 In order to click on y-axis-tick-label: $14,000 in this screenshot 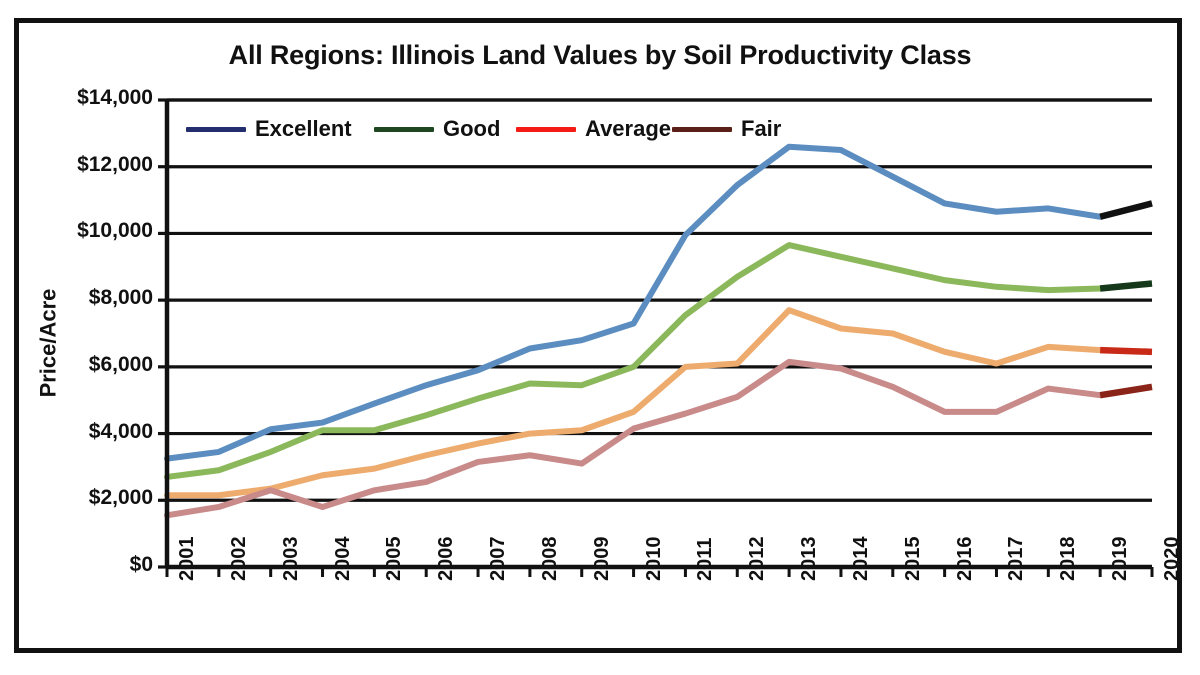, I will do `click(115, 97)`.